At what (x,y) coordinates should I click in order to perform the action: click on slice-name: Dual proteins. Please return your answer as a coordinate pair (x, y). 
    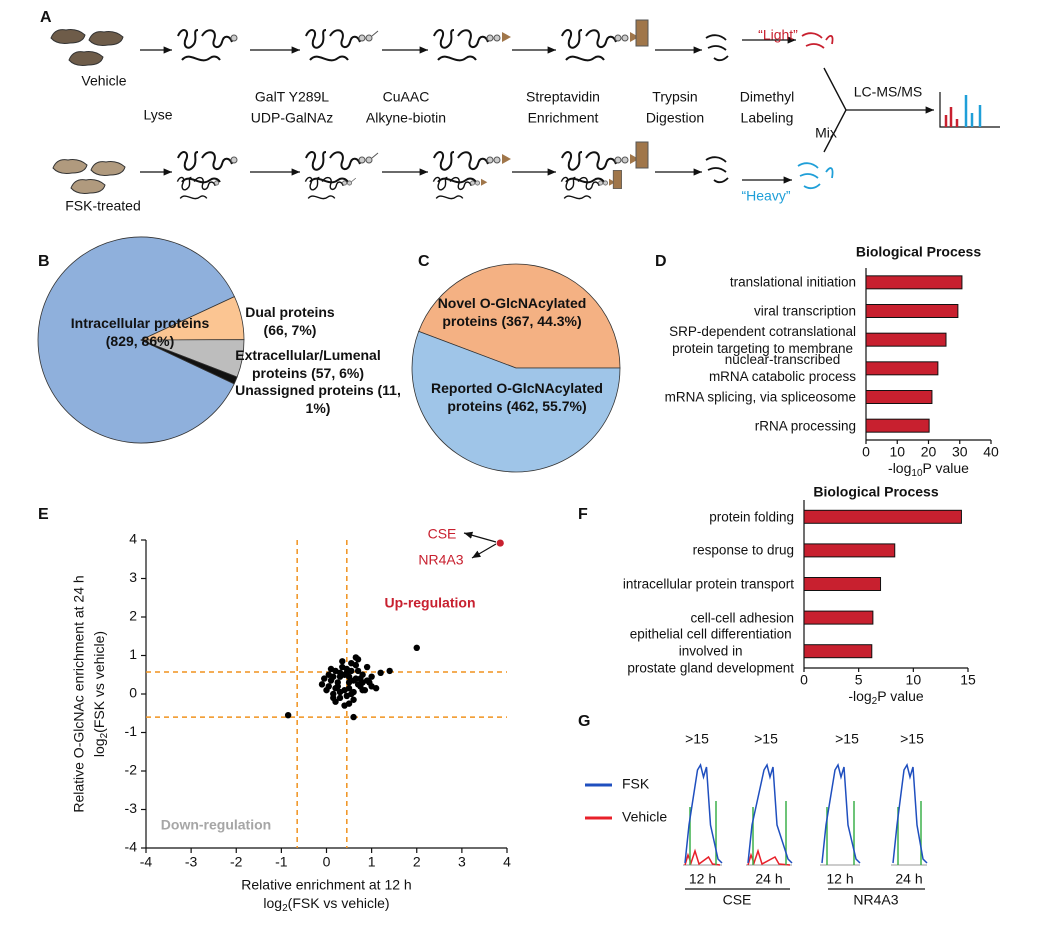
    Looking at the image, I should click on (290, 312).